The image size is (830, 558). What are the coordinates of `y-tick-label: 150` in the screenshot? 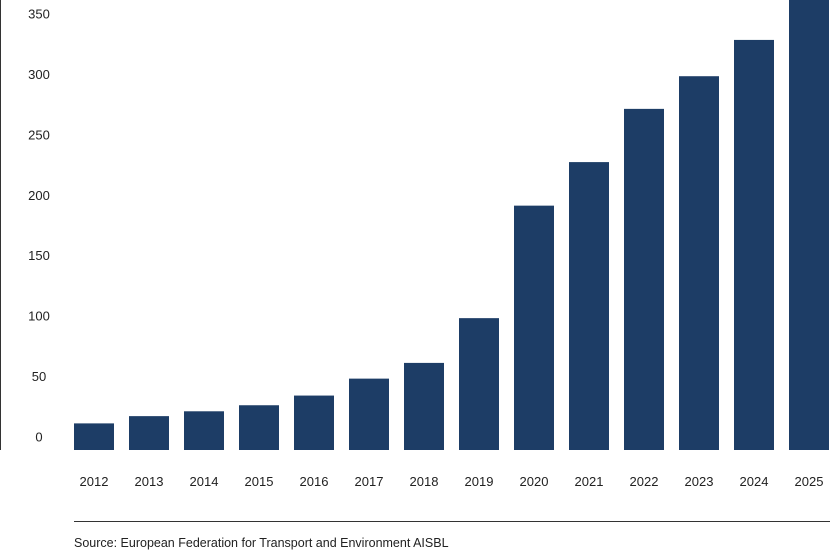 It's located at (39, 255).